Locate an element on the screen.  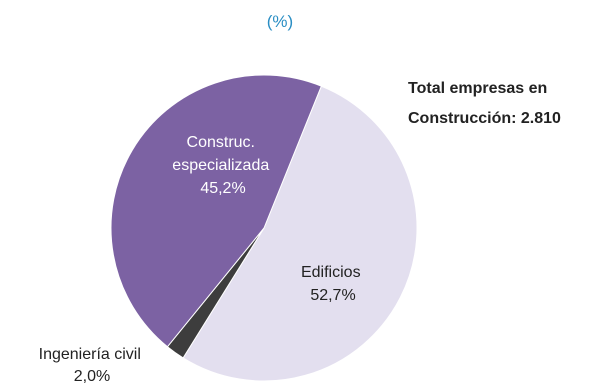
total-note-line2: Construcción: 2.810 is located at coordinates (484, 118).